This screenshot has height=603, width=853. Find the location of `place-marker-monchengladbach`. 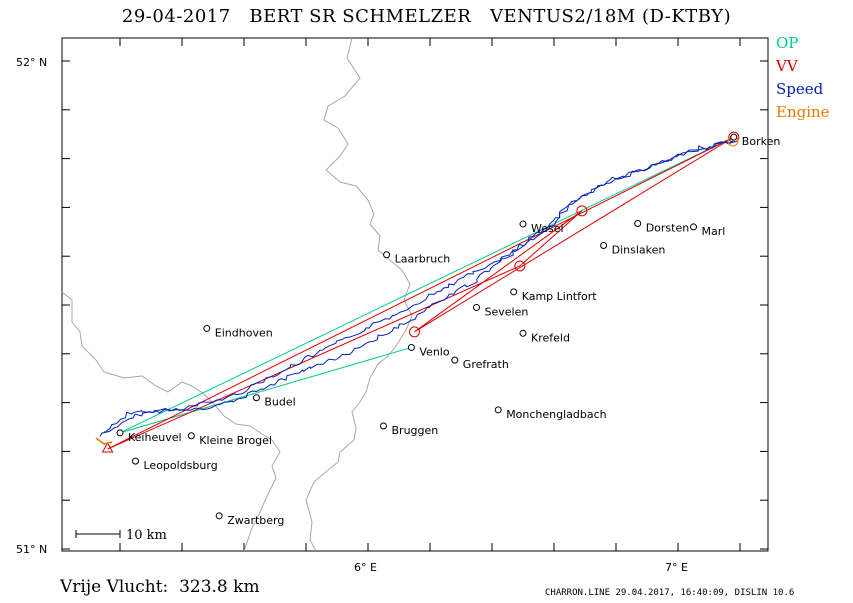

place-marker-monchengladbach is located at coordinates (498, 410).